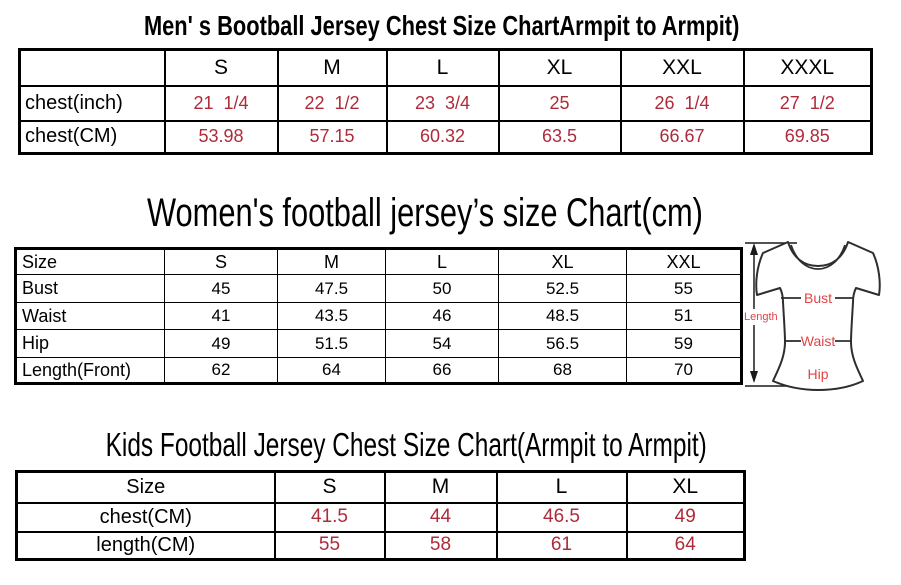  What do you see at coordinates (682, 103) in the screenshot?
I see `size-value: 26 1/4` at bounding box center [682, 103].